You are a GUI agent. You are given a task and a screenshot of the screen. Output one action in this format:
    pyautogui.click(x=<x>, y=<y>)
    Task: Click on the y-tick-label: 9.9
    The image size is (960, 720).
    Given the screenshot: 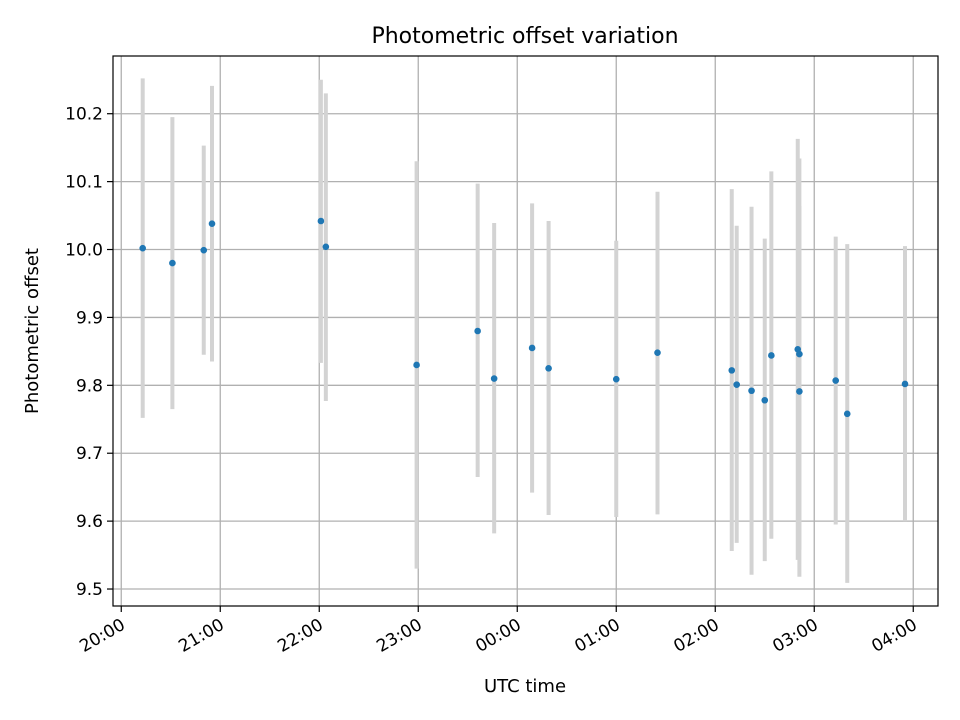 What is the action you would take?
    pyautogui.click(x=89, y=318)
    